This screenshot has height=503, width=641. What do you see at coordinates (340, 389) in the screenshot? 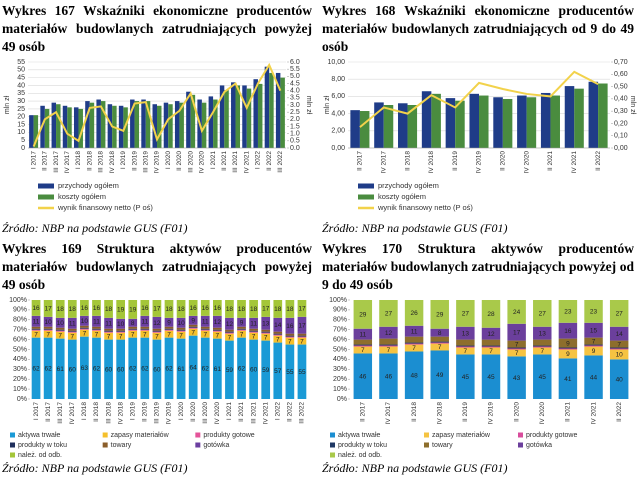
I see `tick-label: 10%` at bounding box center [340, 389].